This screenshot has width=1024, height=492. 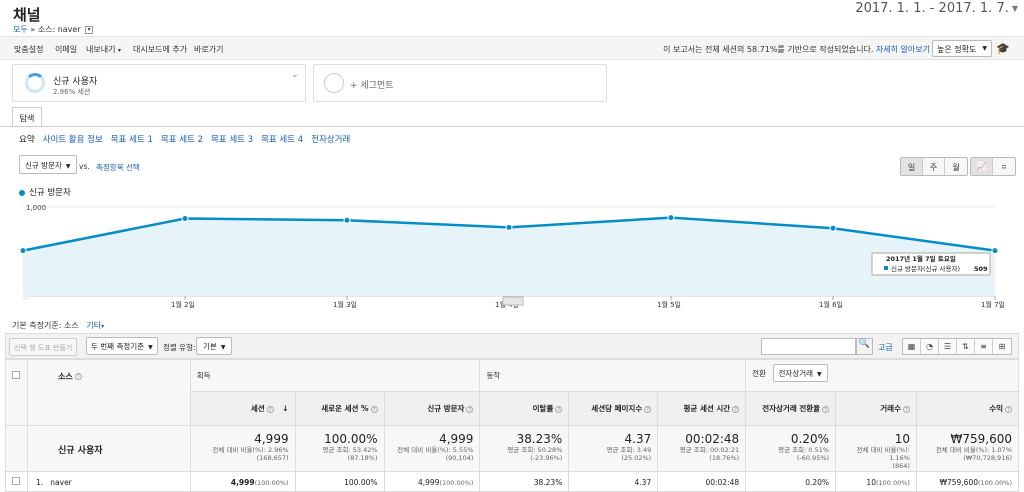 I want to click on header-revenue: 수익?, so click(x=967, y=408).